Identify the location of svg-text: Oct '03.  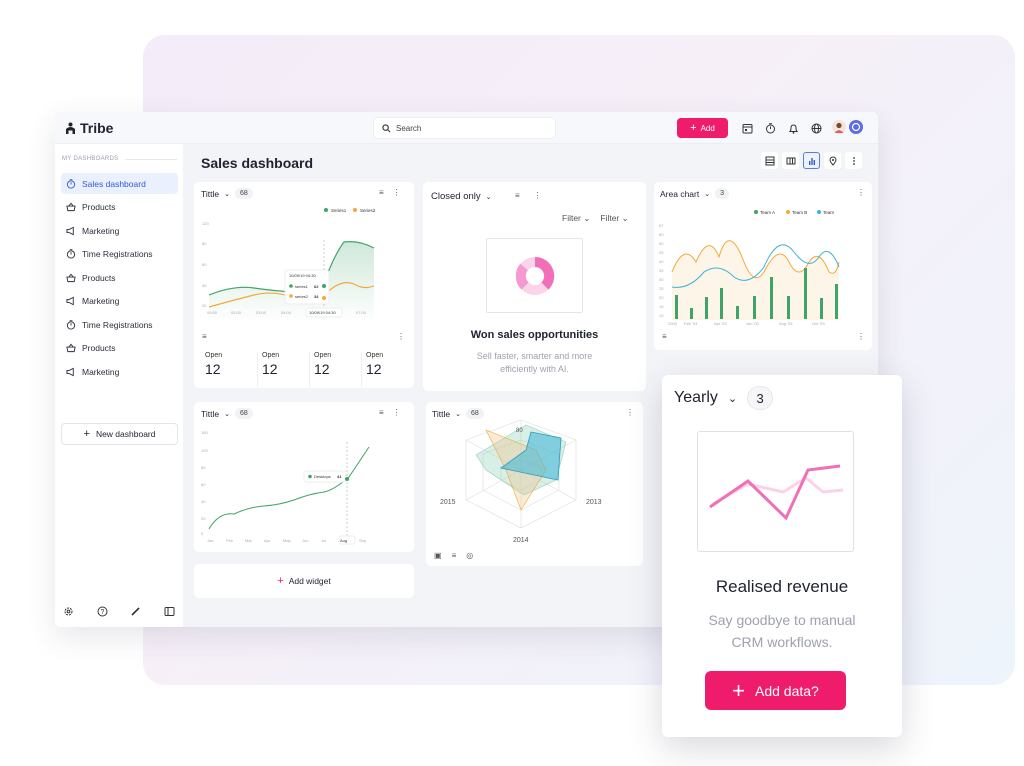
(818, 323).